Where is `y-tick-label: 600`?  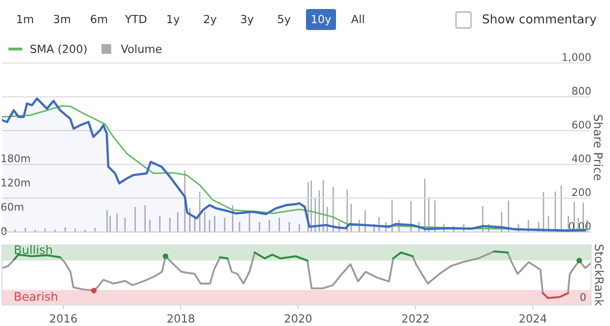 y-tick-label: 600 is located at coordinates (581, 124).